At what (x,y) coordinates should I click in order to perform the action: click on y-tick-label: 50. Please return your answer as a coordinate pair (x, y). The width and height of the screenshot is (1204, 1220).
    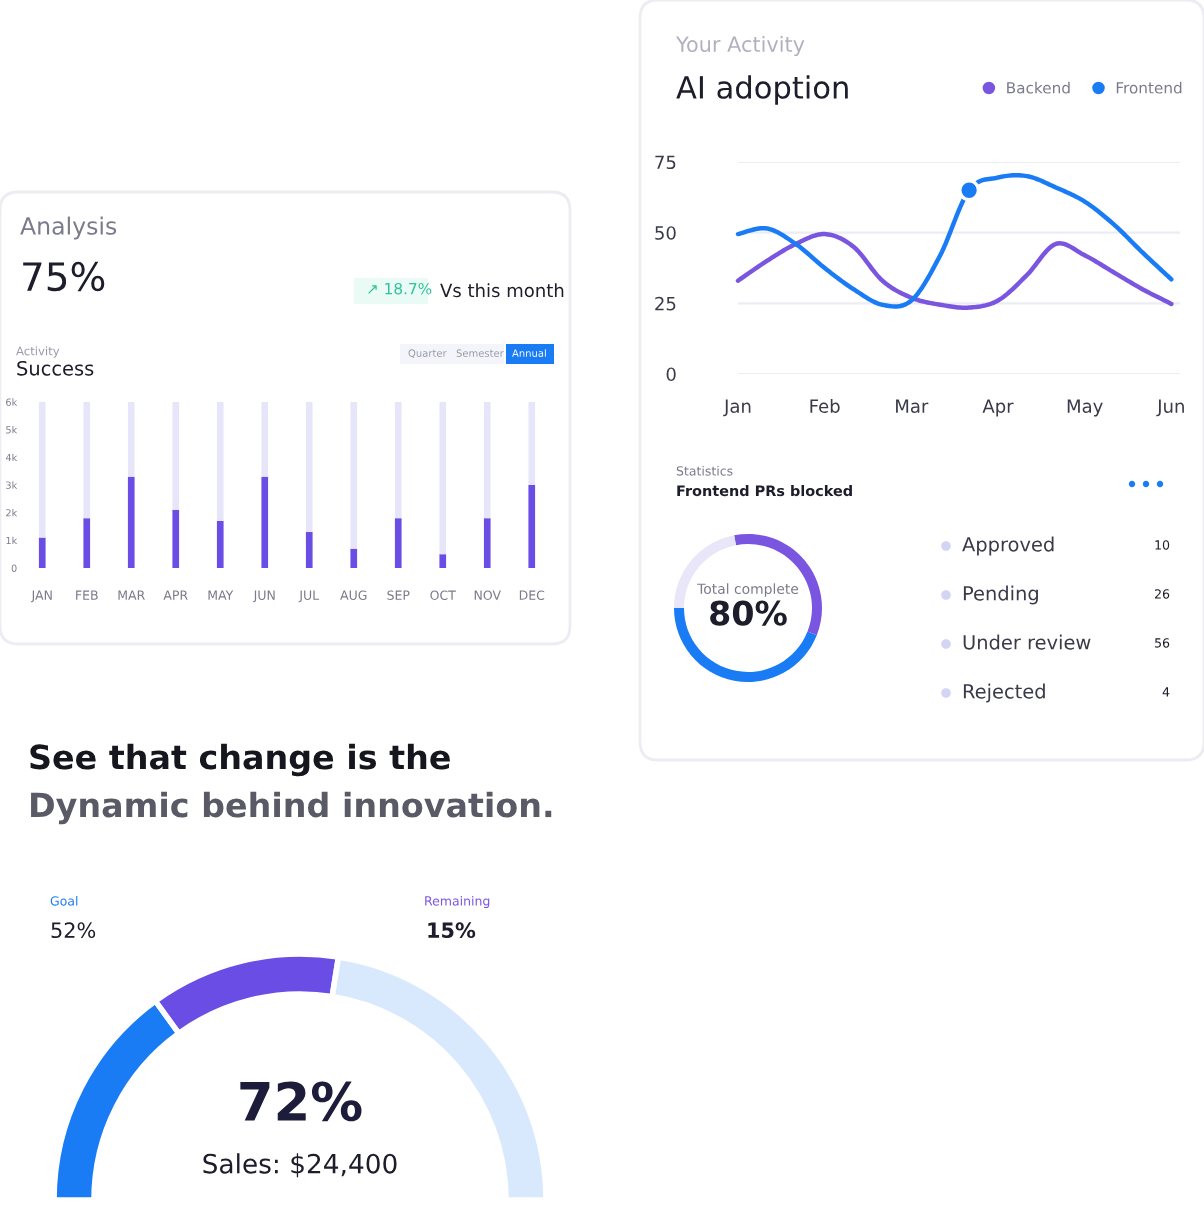
    Looking at the image, I should click on (665, 233).